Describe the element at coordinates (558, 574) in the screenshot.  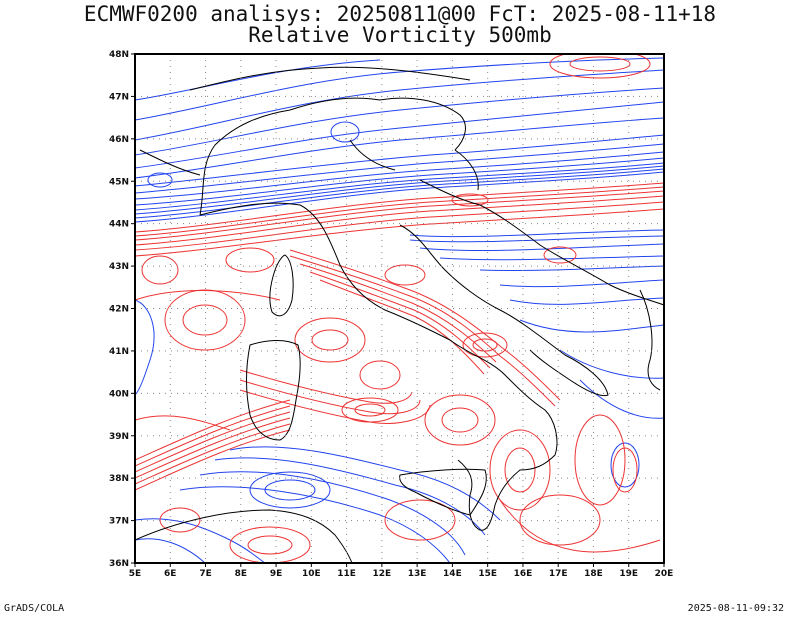
I see `lon-tick-label: 17E` at that location.